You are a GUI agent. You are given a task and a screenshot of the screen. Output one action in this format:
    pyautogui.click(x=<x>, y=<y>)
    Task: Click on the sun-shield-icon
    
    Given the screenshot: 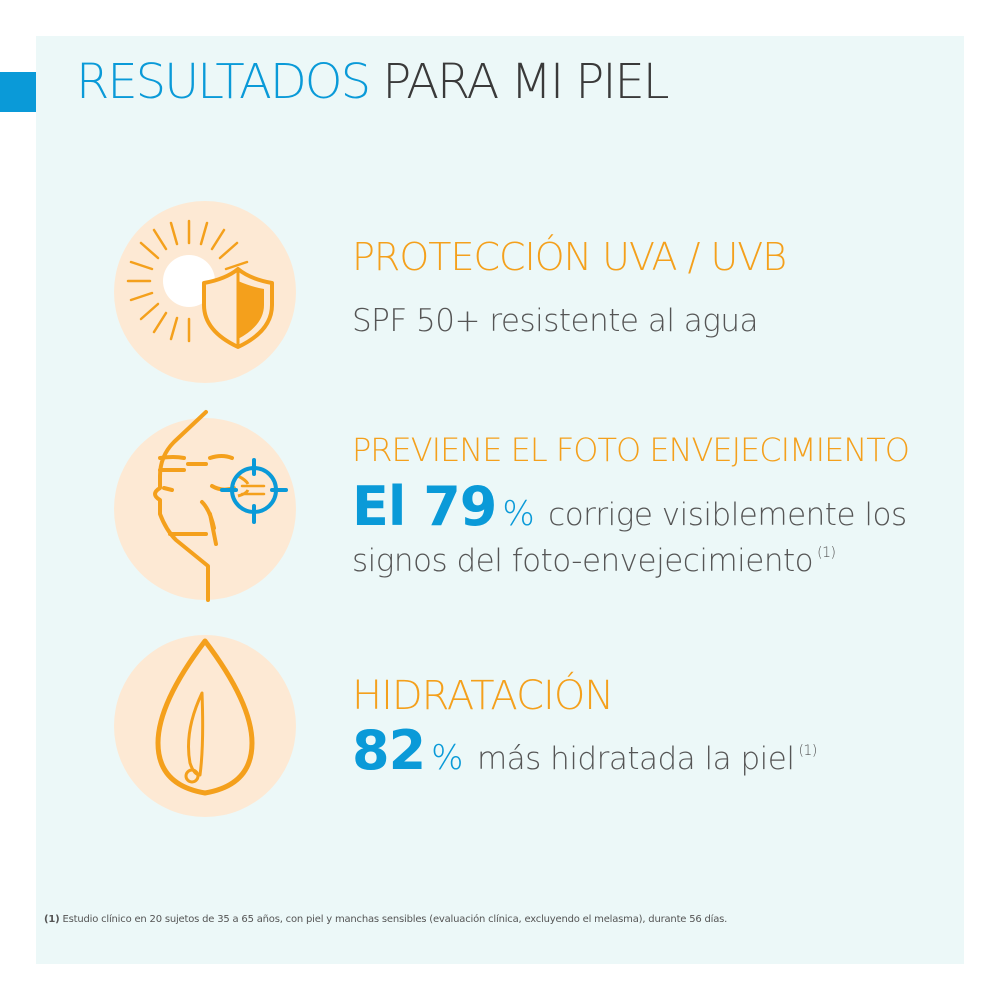 What is the action you would take?
    pyautogui.click(x=205, y=292)
    